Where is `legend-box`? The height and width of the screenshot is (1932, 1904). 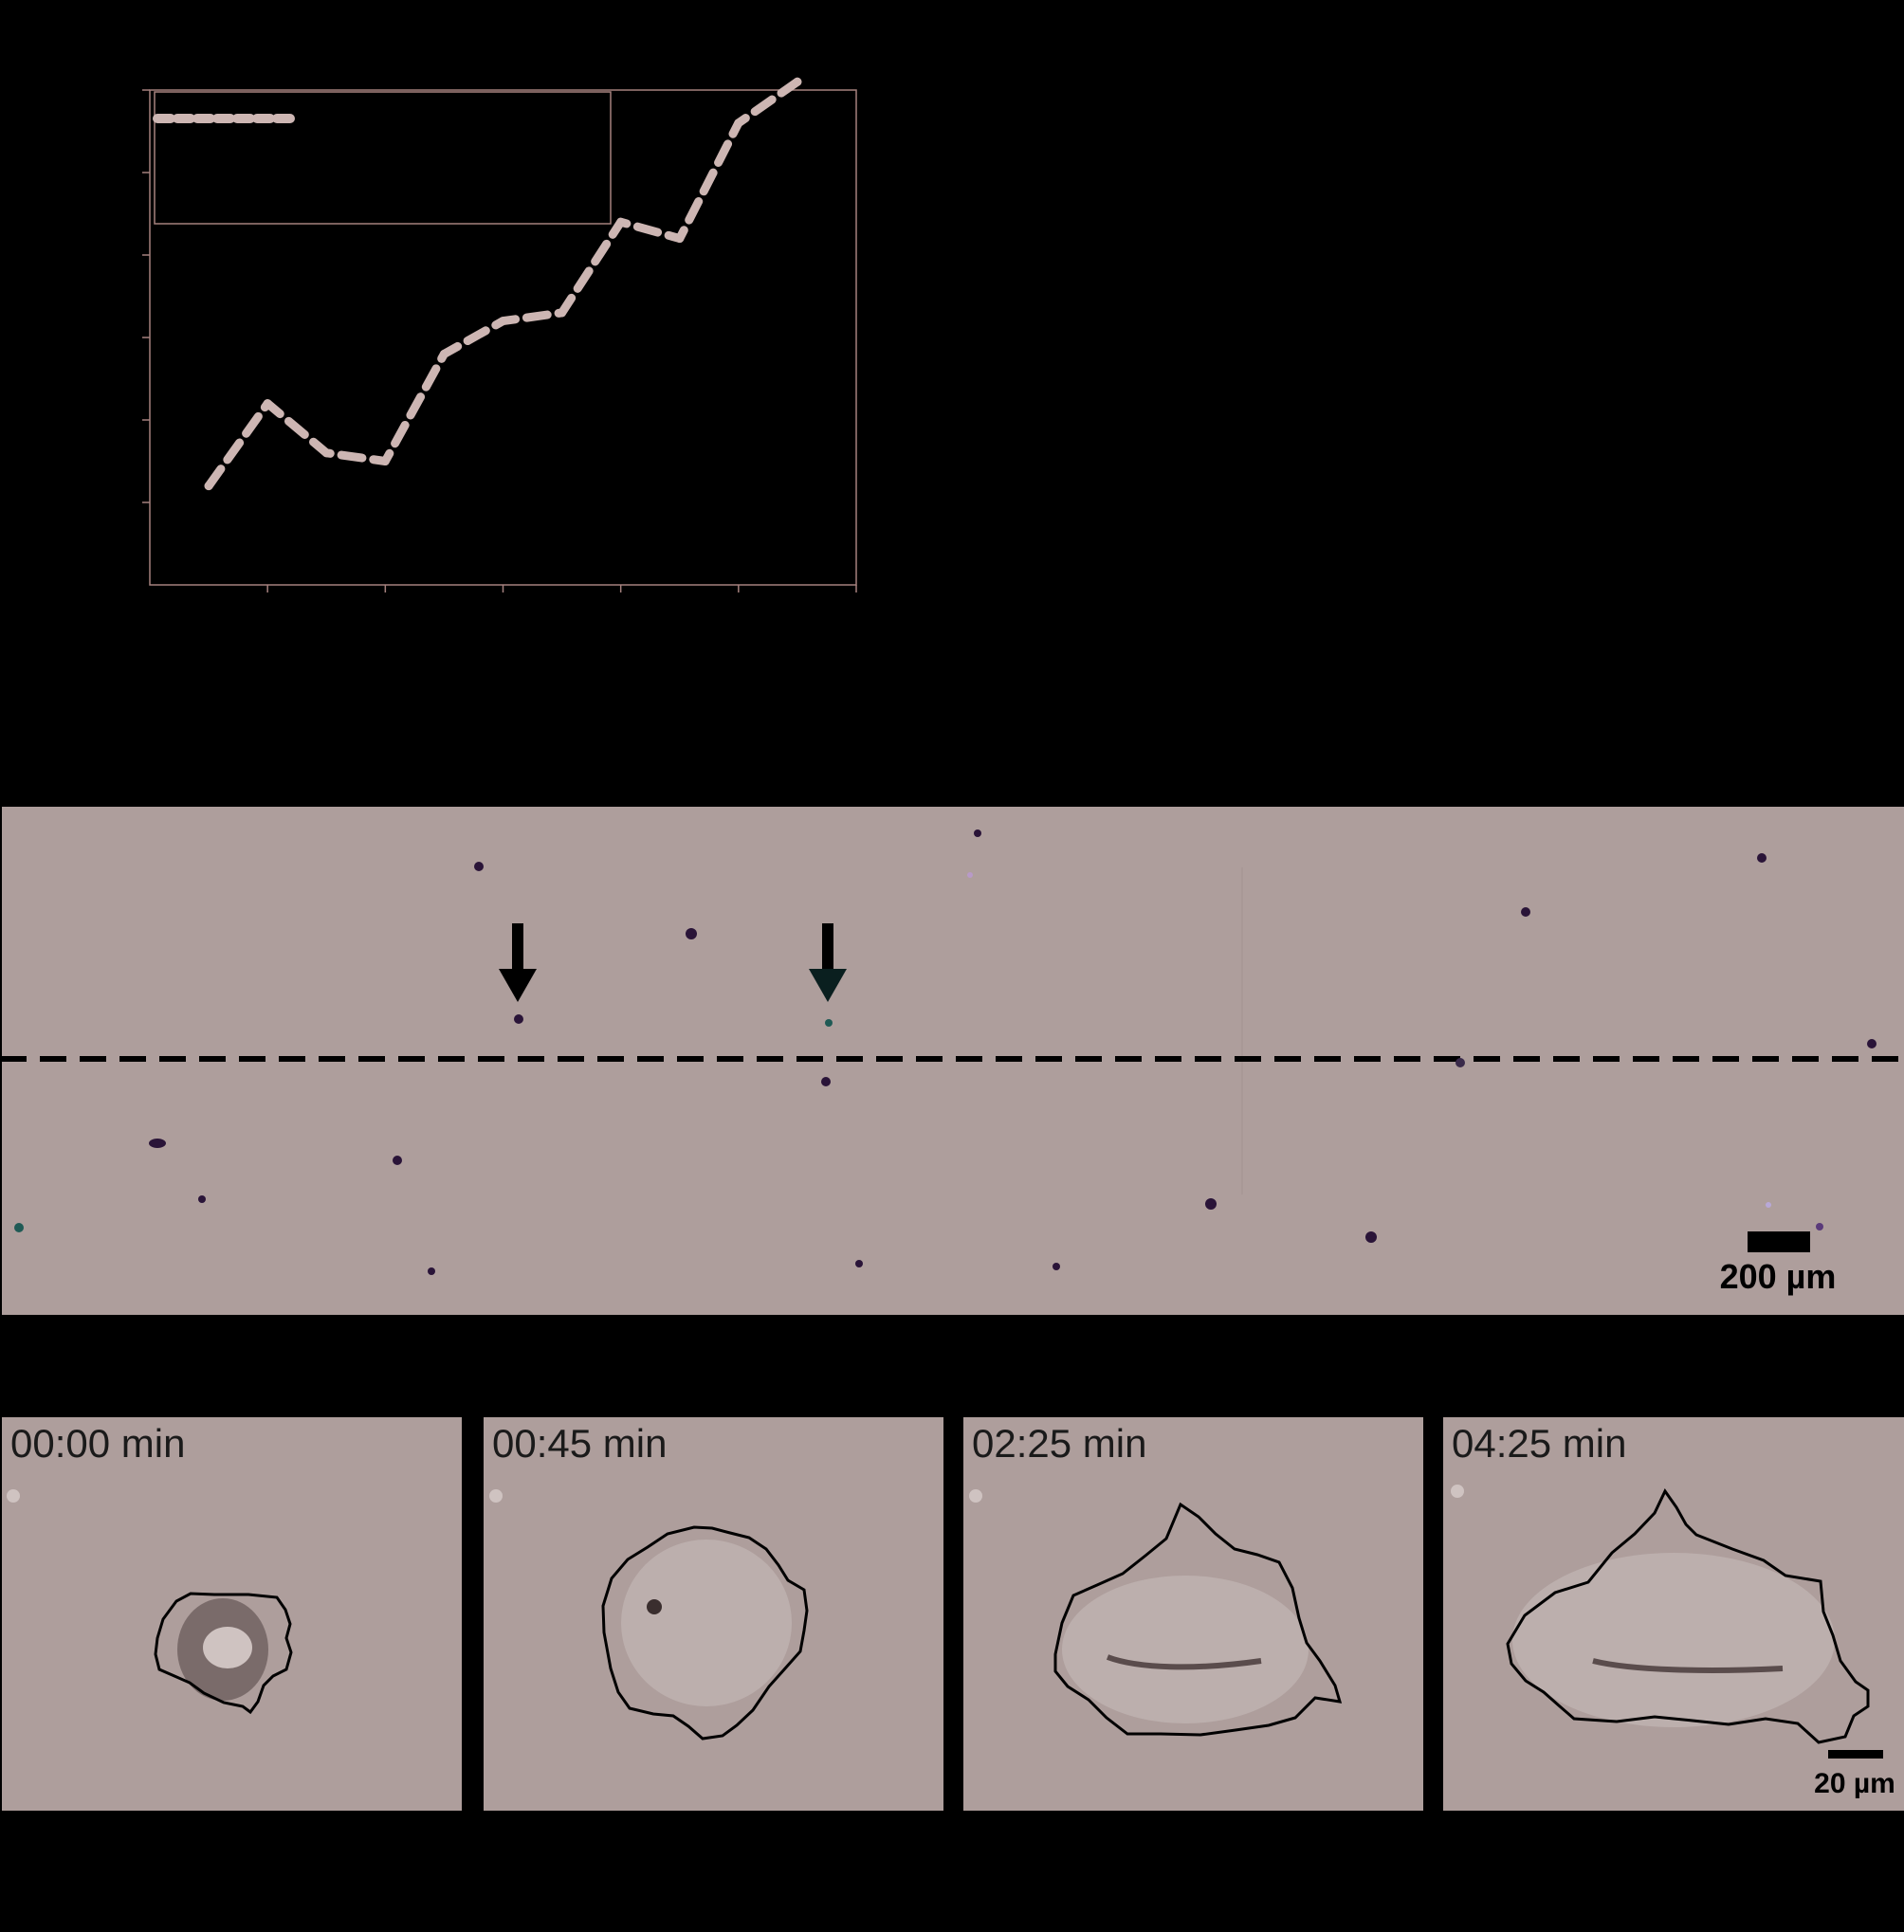 legend-box is located at coordinates (383, 158).